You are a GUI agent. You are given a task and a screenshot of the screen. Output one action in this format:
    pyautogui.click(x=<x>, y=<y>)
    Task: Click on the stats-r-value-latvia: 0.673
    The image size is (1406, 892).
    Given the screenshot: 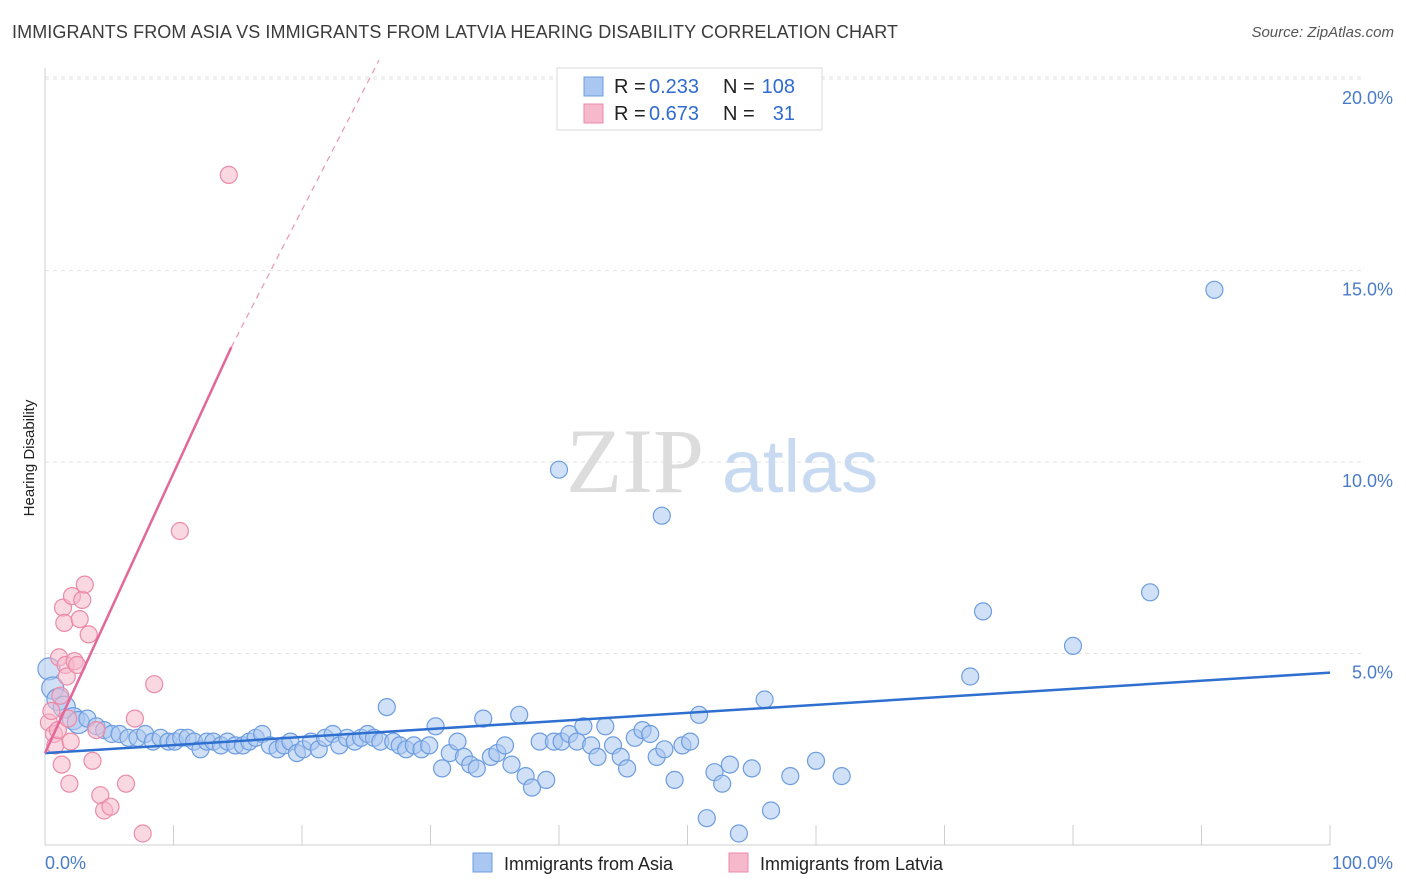 What is the action you would take?
    pyautogui.click(x=674, y=114)
    